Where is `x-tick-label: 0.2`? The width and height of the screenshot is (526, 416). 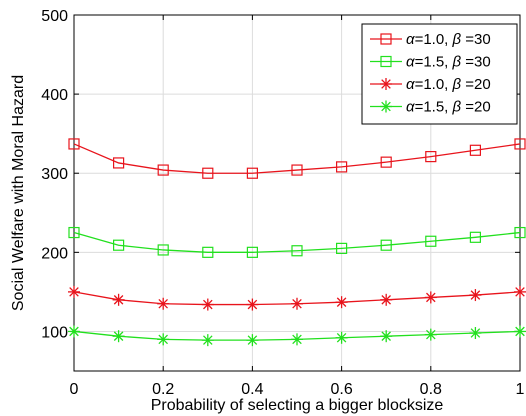
x-tick-label: 0.2 is located at coordinates (163, 389).